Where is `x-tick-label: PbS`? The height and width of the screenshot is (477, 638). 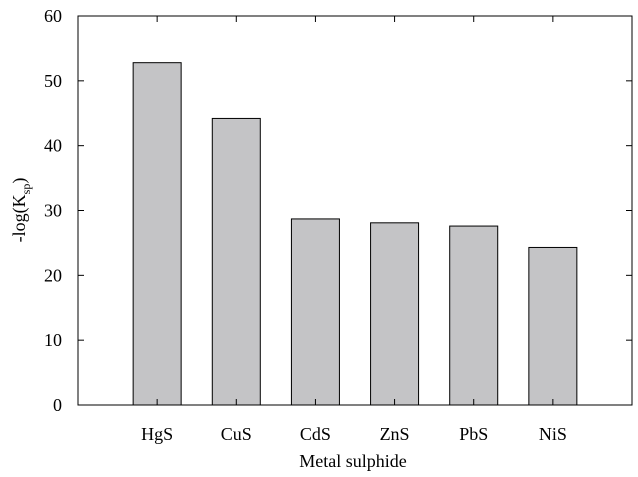 x-tick-label: PbS is located at coordinates (473, 434).